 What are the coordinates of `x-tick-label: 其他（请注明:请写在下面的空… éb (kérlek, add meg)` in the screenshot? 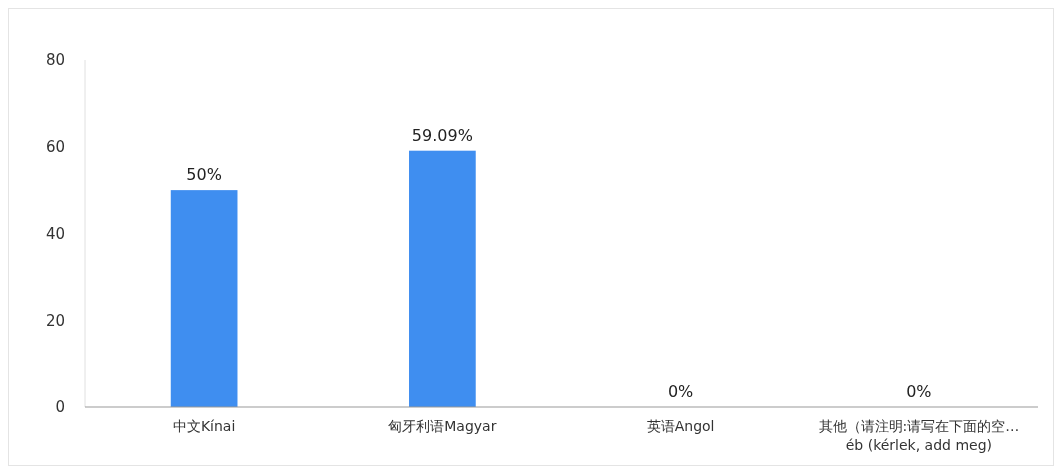 It's located at (919, 435).